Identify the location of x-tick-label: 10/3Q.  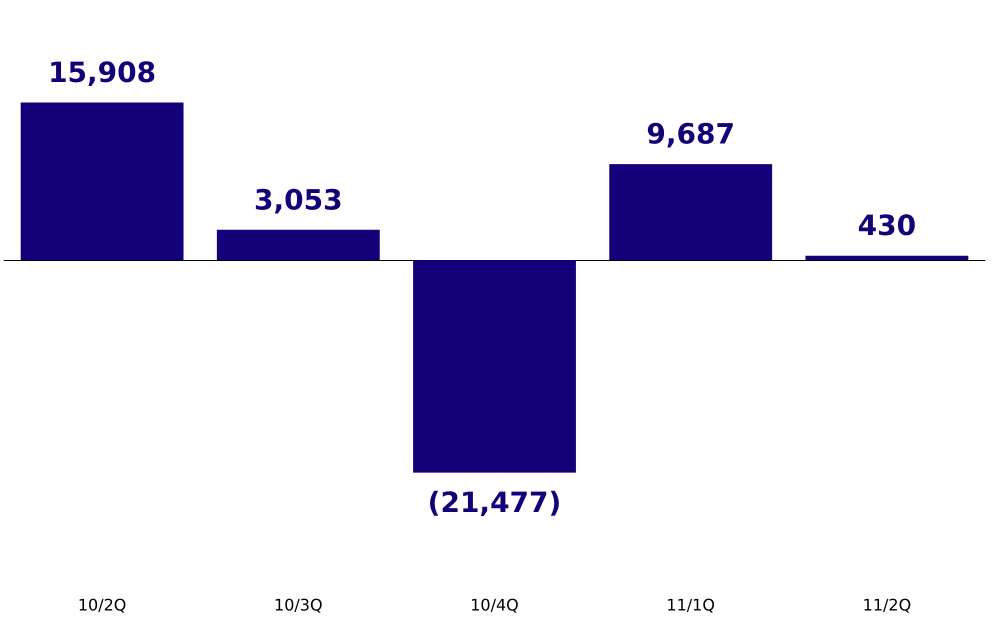
(298, 605).